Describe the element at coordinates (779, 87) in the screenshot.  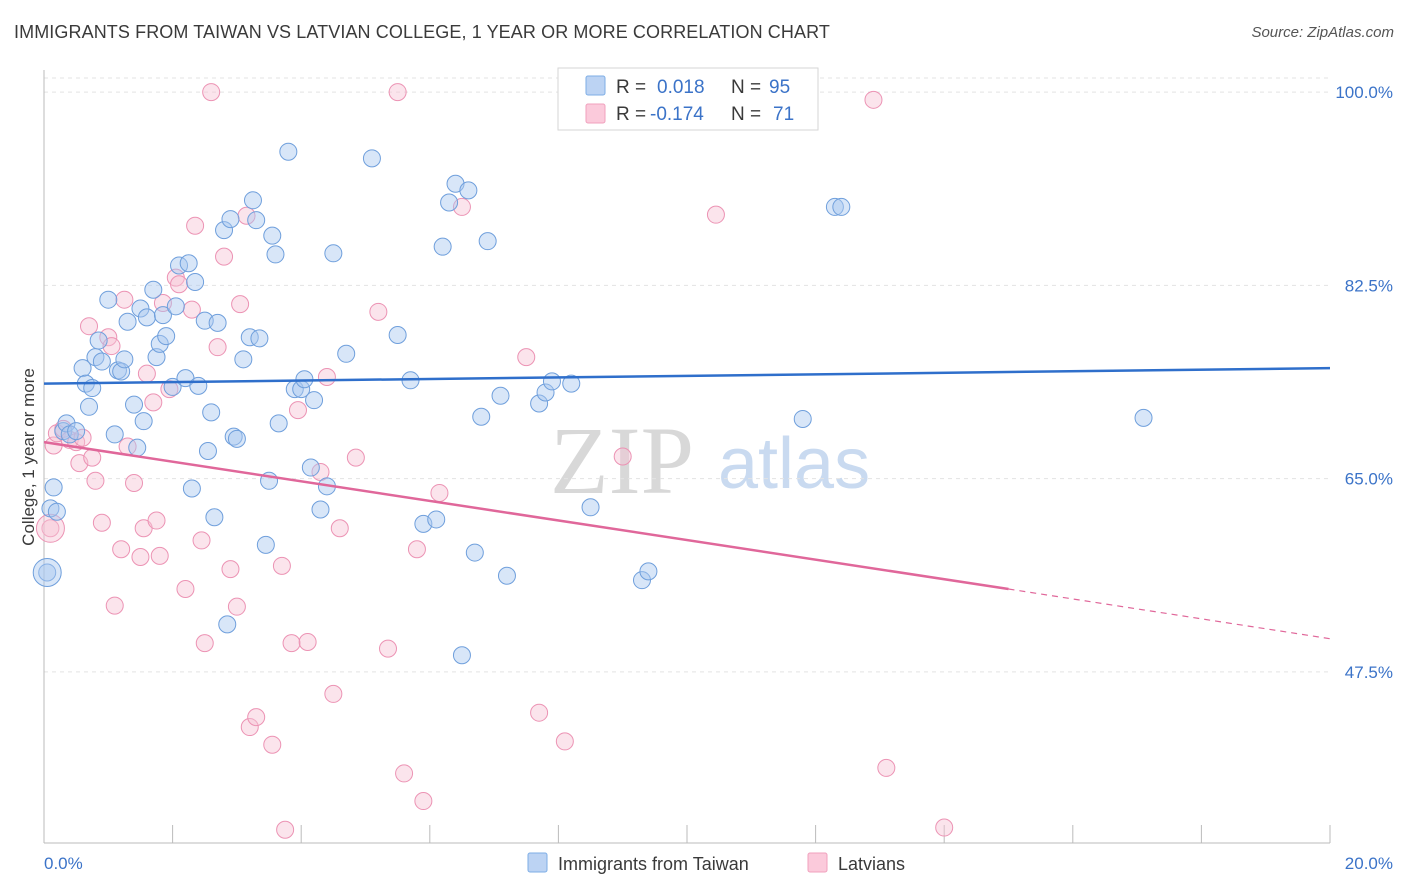
I see `legend-n-value-1: 95` at that location.